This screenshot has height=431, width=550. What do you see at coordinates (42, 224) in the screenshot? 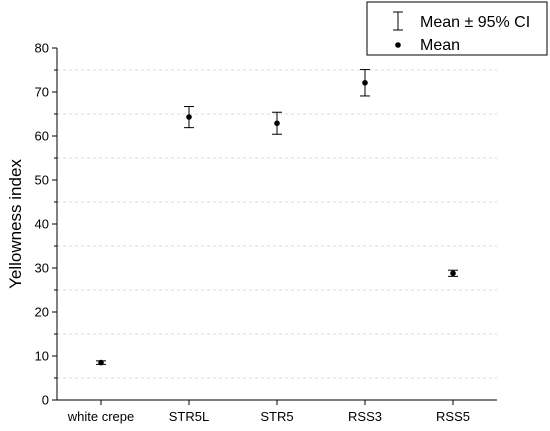
I see `y-tick-label: 40` at bounding box center [42, 224].